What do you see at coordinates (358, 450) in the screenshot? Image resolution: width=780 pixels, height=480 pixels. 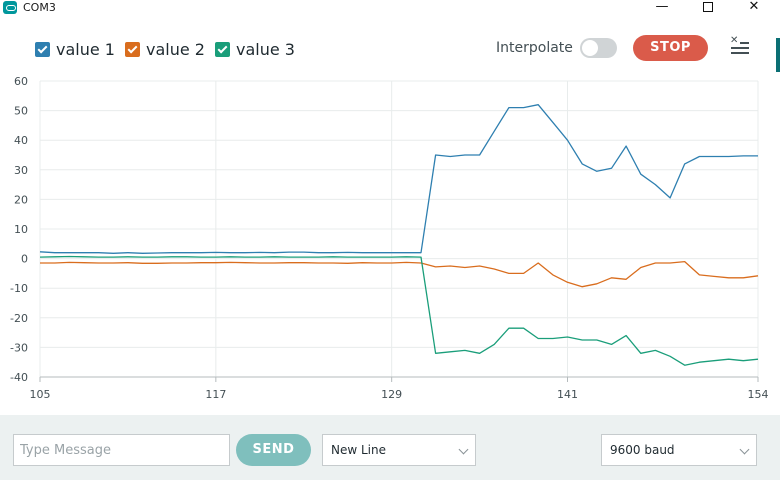 I see `line-ending-value: New Line` at bounding box center [358, 450].